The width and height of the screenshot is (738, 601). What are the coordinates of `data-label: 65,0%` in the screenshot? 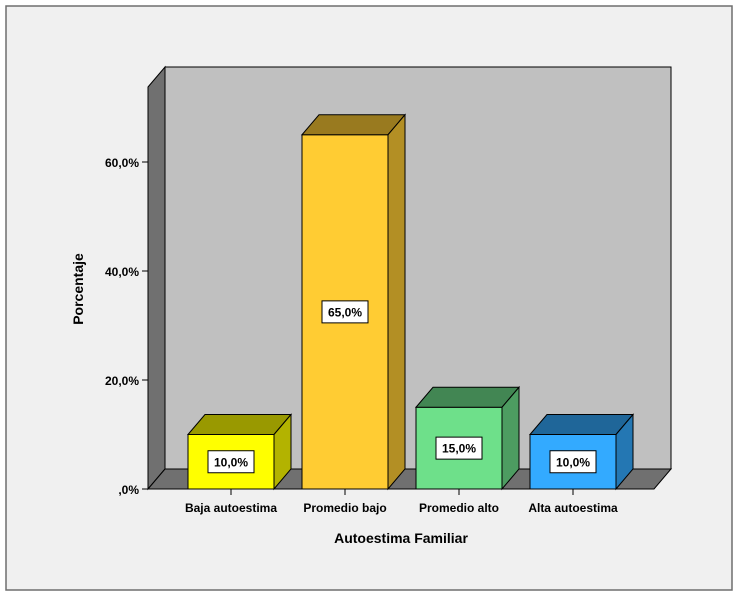 It's located at (345, 312).